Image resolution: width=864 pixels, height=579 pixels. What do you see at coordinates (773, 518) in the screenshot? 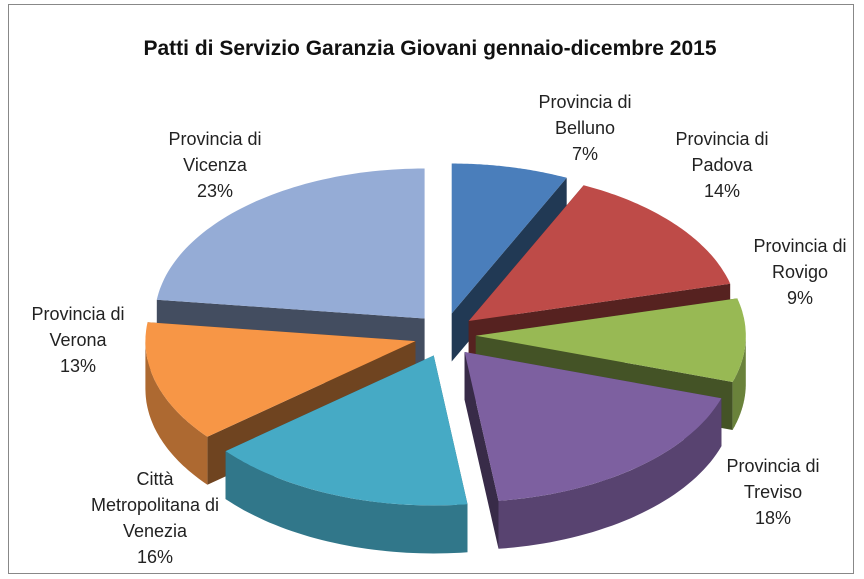
I see `value-label: 18%` at bounding box center [773, 518].